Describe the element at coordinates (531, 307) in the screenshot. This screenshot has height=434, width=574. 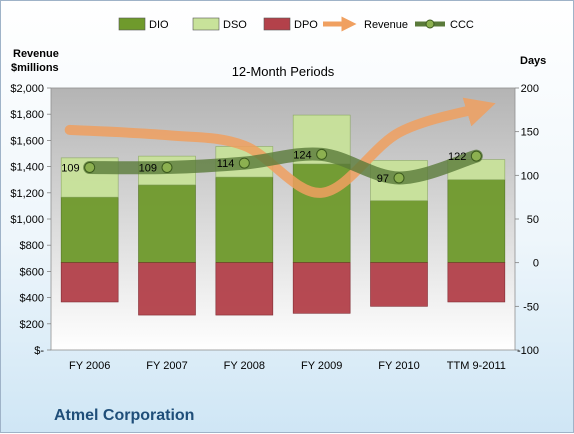
I see `right-axis-tick-label: -50` at that location.